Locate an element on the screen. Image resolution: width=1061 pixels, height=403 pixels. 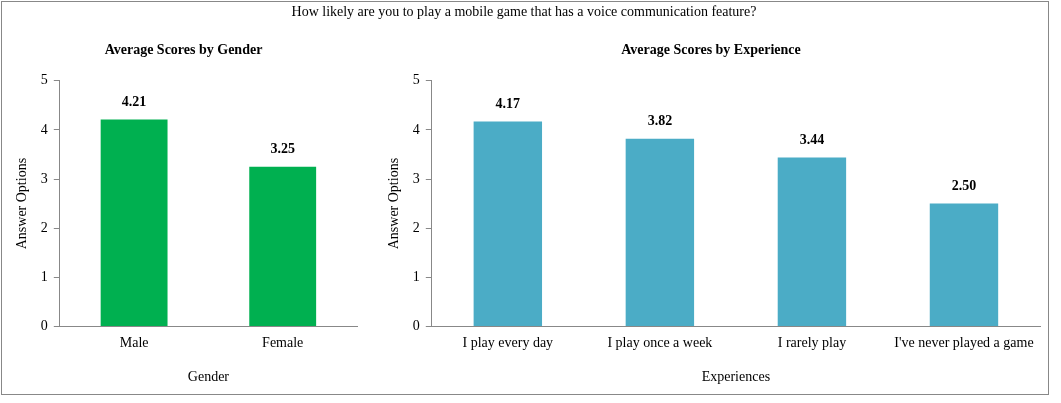
data-label: 3.82 is located at coordinates (660, 121).